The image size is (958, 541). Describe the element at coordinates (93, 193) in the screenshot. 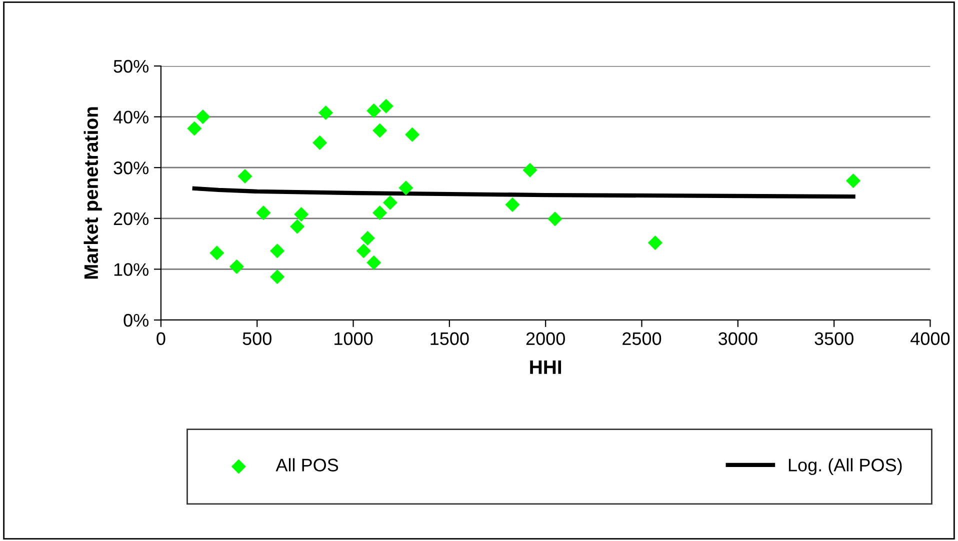

I see `y-axis-title: Market penetration` at that location.